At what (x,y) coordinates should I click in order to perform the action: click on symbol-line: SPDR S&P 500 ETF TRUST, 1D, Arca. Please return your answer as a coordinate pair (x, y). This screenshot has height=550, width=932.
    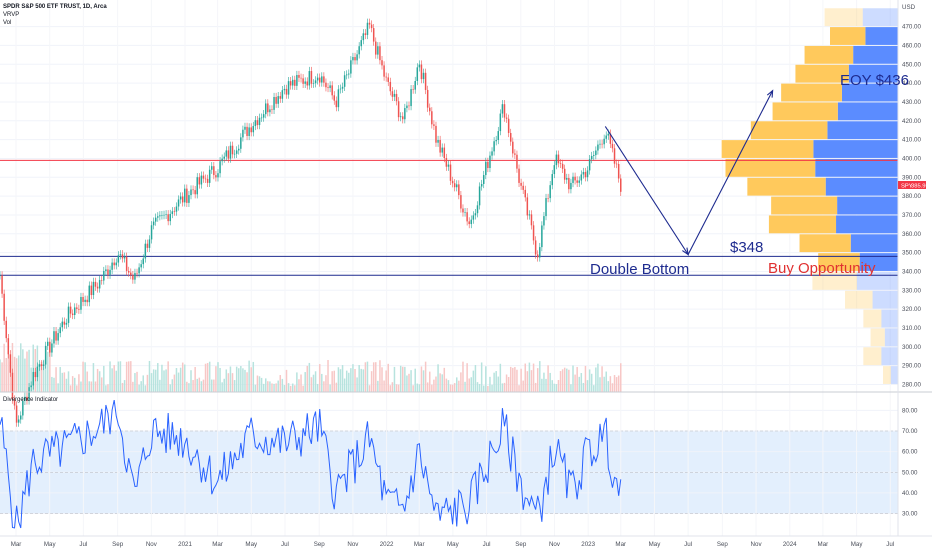
    Looking at the image, I should click on (55, 7).